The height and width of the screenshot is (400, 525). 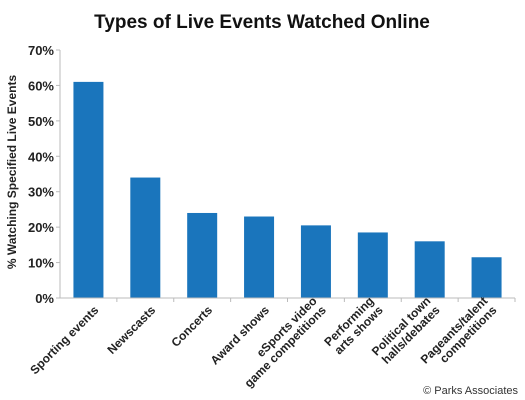 I want to click on y-tick-label: 30%, so click(x=41, y=192).